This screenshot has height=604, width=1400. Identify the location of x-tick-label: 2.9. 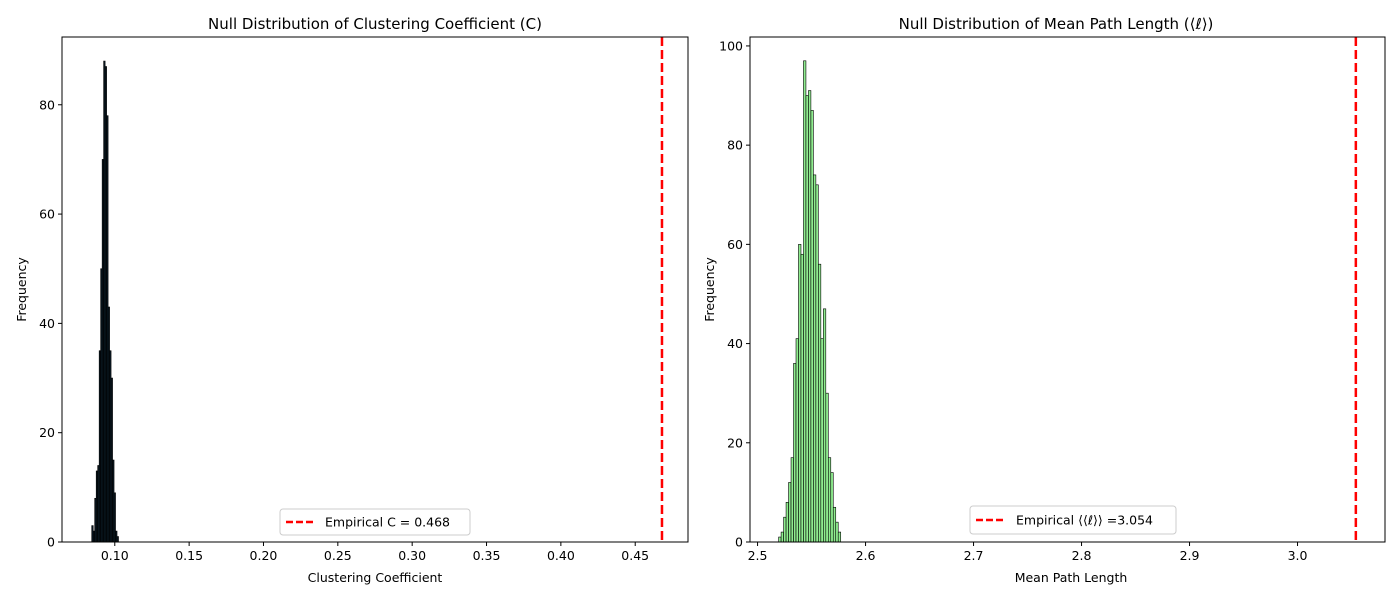
(1190, 555).